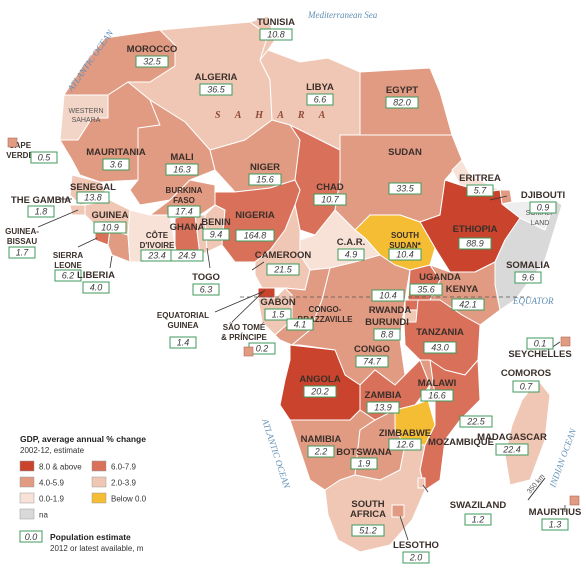 The image size is (586, 581). Describe the element at coordinates (364, 463) in the screenshot. I see `pop-box-botswana` at that location.